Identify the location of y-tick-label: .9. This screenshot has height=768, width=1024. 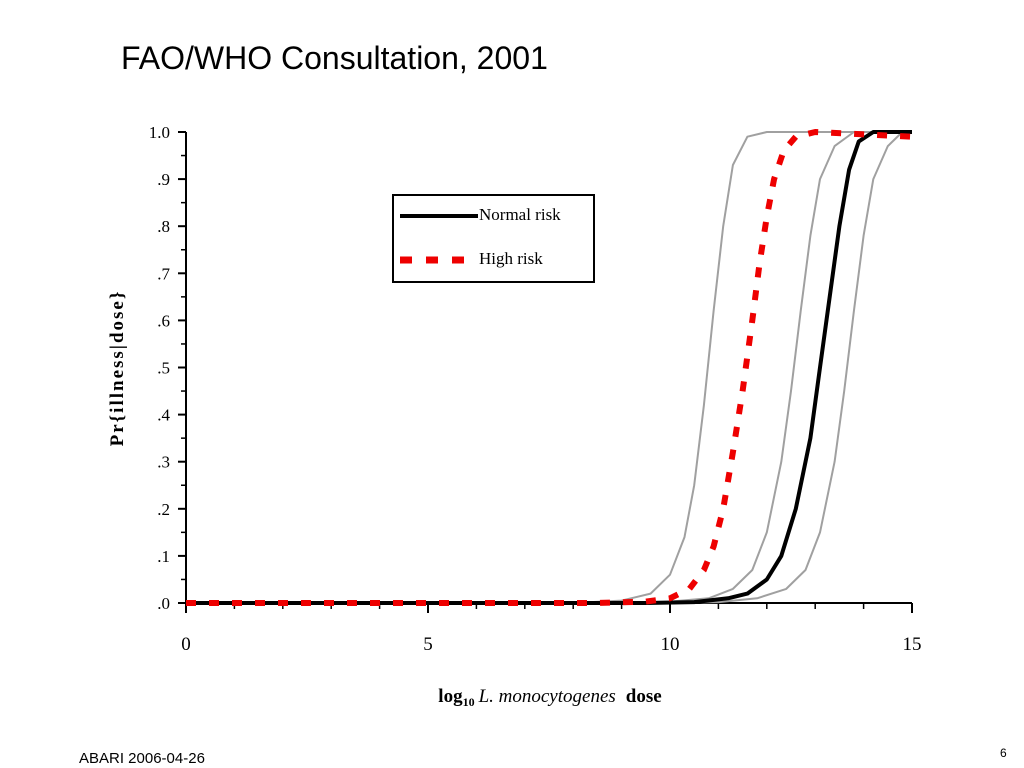
(163, 179).